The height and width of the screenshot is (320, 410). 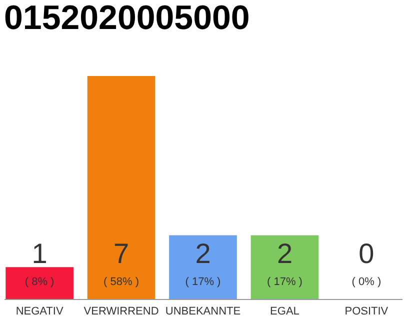 I want to click on x-tick-label: NEGATIV, so click(x=40, y=312).